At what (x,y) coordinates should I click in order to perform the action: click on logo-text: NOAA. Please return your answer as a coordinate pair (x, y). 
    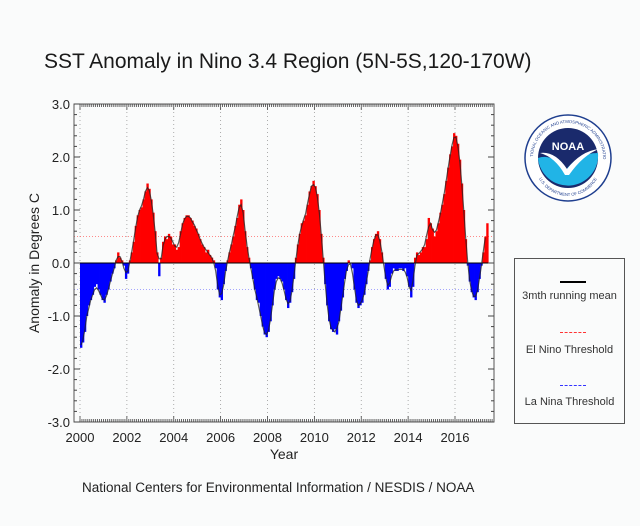
    Looking at the image, I should click on (568, 147).